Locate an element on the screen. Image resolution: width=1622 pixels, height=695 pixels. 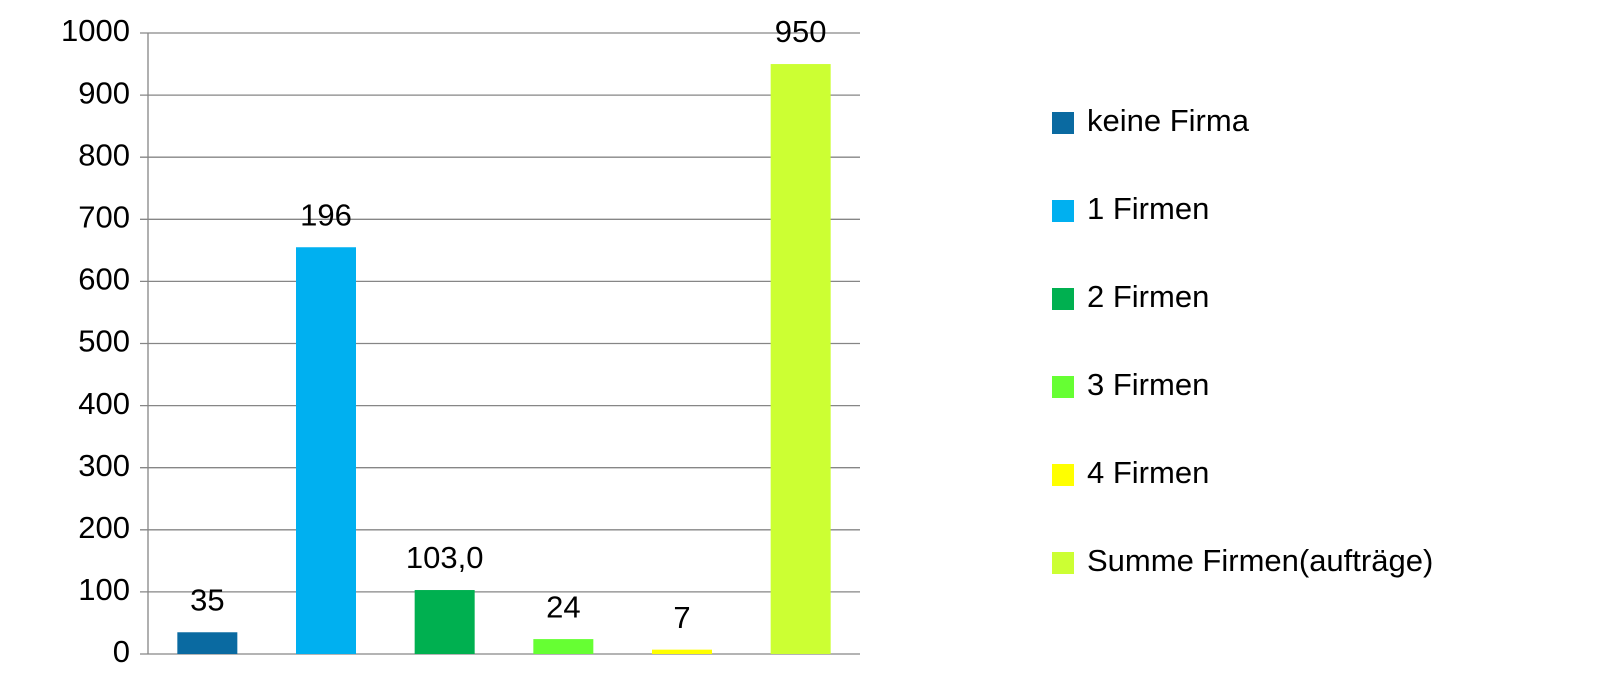
y-tick-label: 0 is located at coordinates (121, 651).